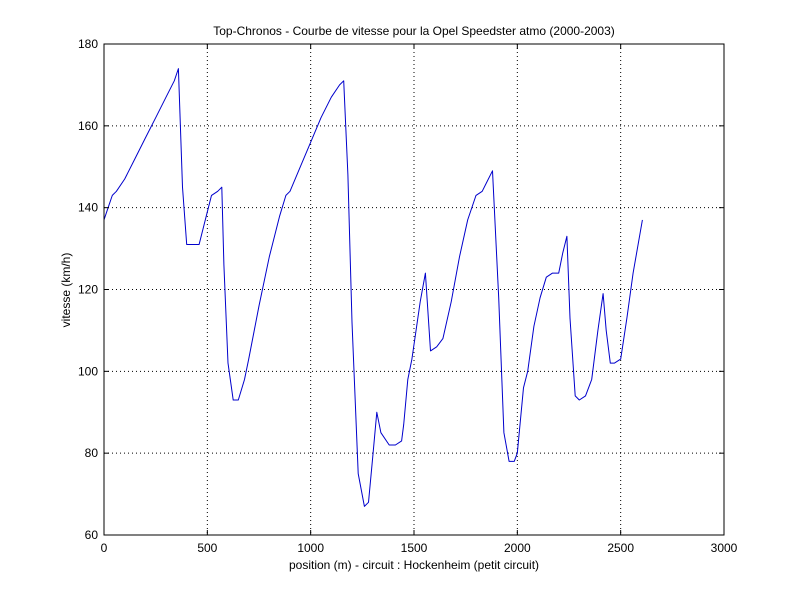  I want to click on x-tick-label: 2000, so click(517, 548).